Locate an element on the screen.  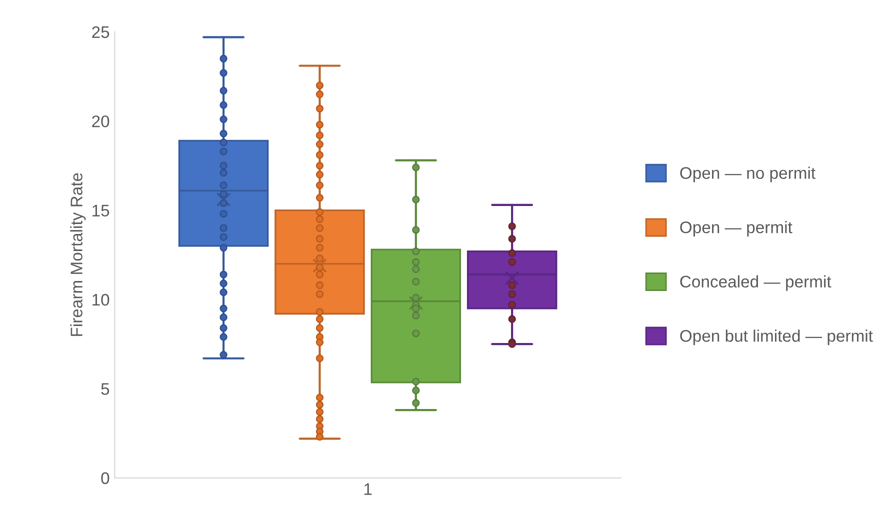
x-tick-label: 1 is located at coordinates (368, 489).